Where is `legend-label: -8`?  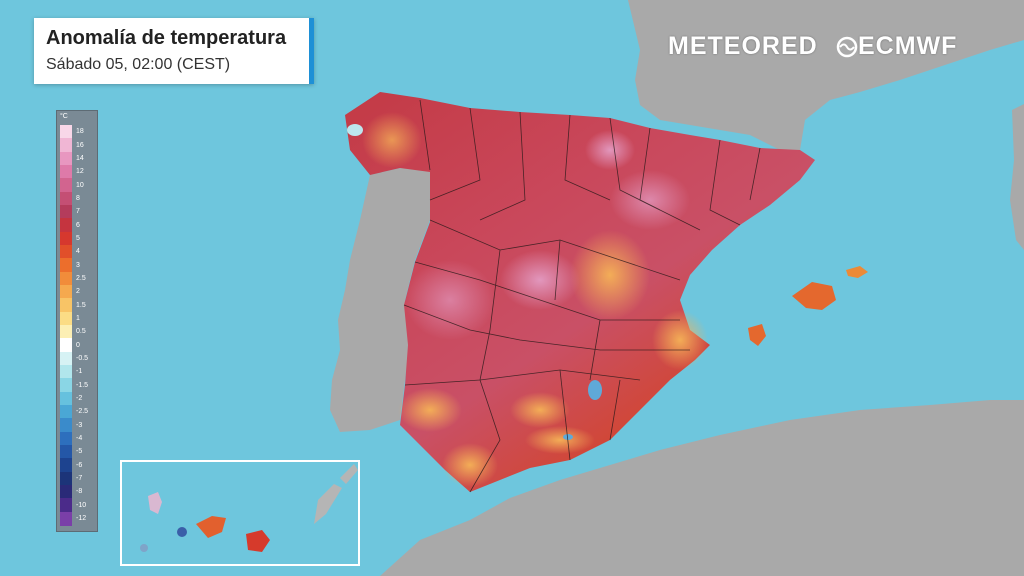
legend-label: -8 is located at coordinates (79, 492).